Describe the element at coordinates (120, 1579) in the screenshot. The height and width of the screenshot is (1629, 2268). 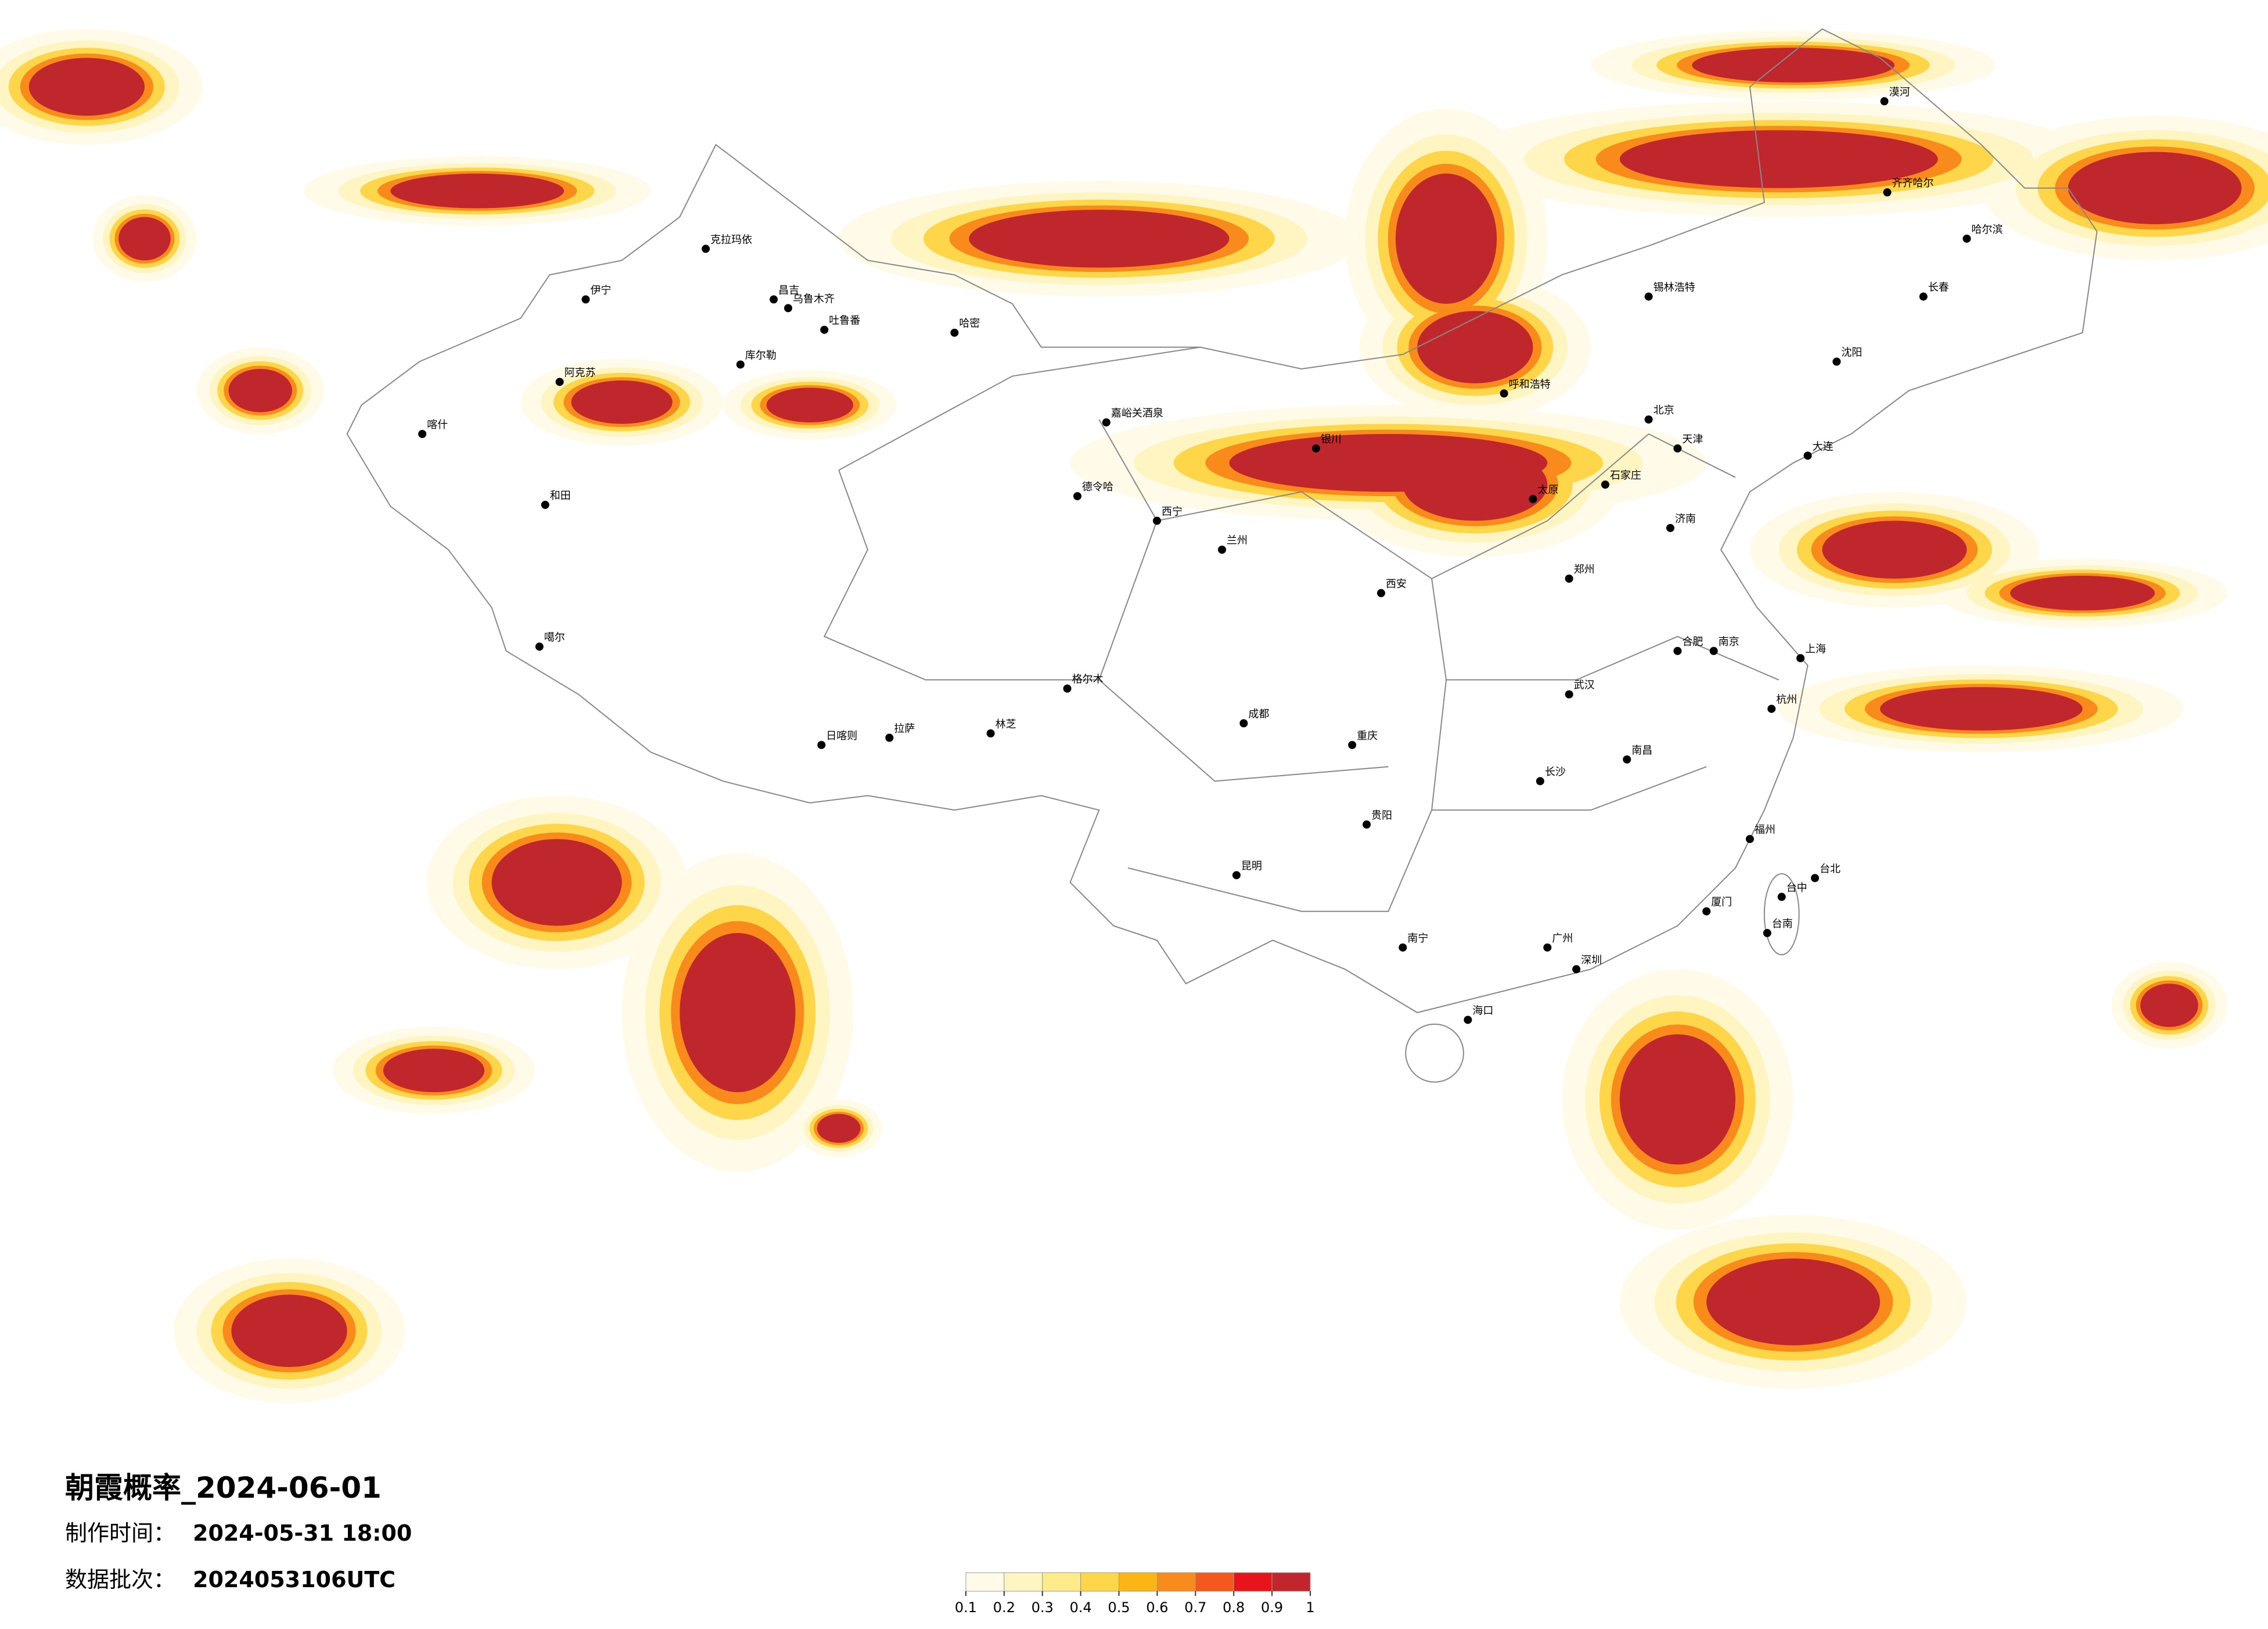
I see `batch-label: 数据批次：` at that location.